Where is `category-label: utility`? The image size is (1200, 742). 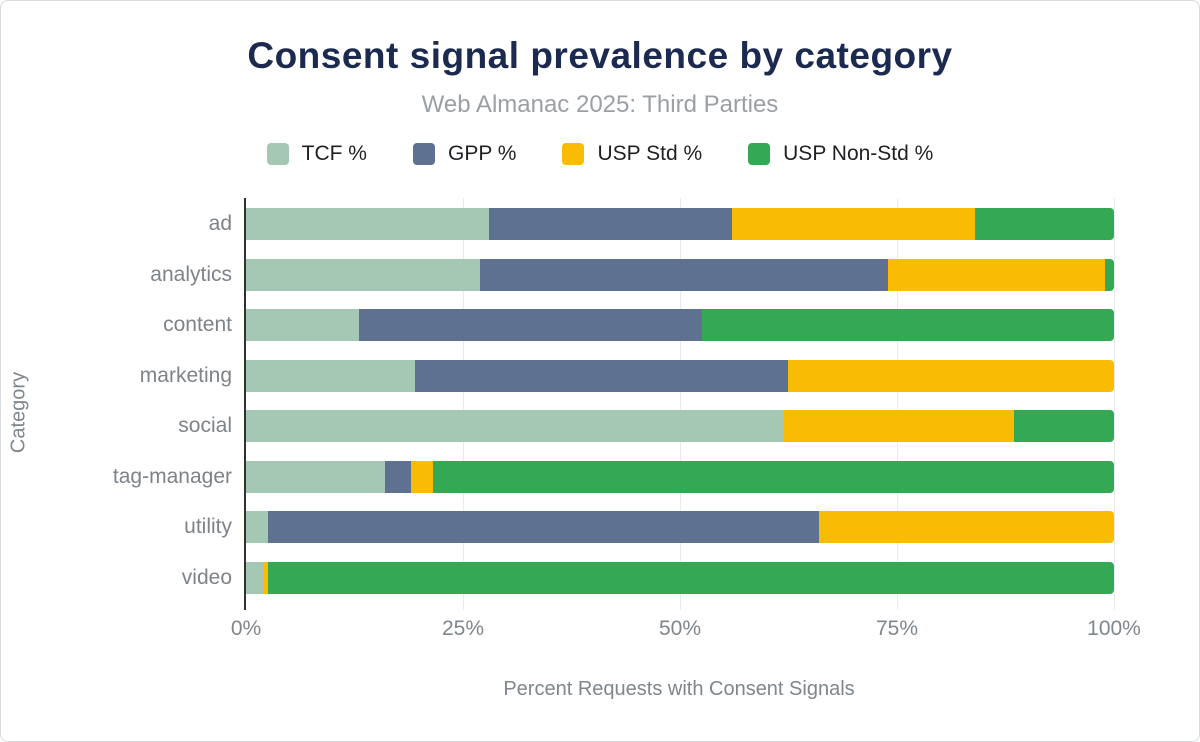 category-label: utility is located at coordinates (208, 527).